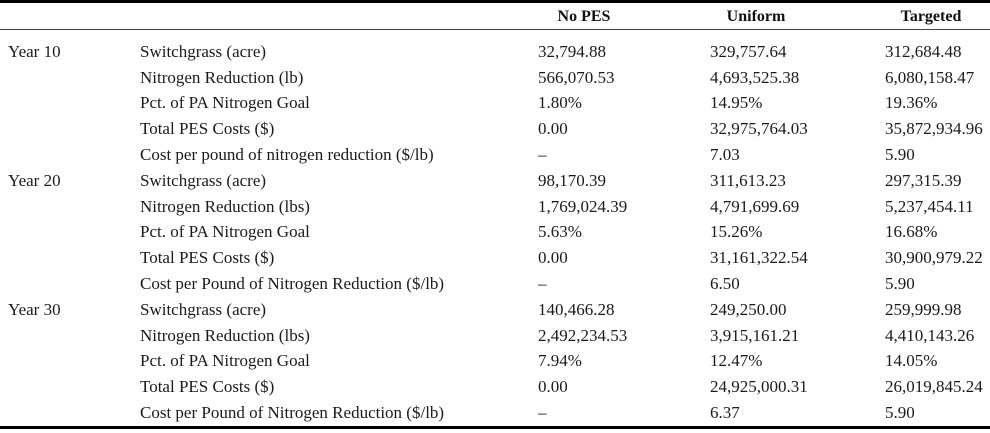 The width and height of the screenshot is (990, 433). What do you see at coordinates (34, 180) in the screenshot?
I see `year-label: Year 20` at bounding box center [34, 180].